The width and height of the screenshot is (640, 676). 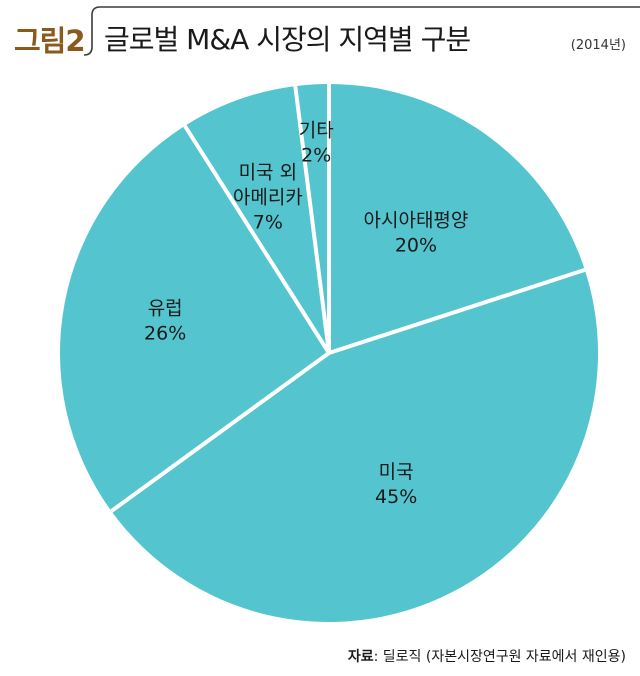 What do you see at coordinates (316, 143) in the screenshot?
I see `slice-label-other: 기타 2%` at bounding box center [316, 143].